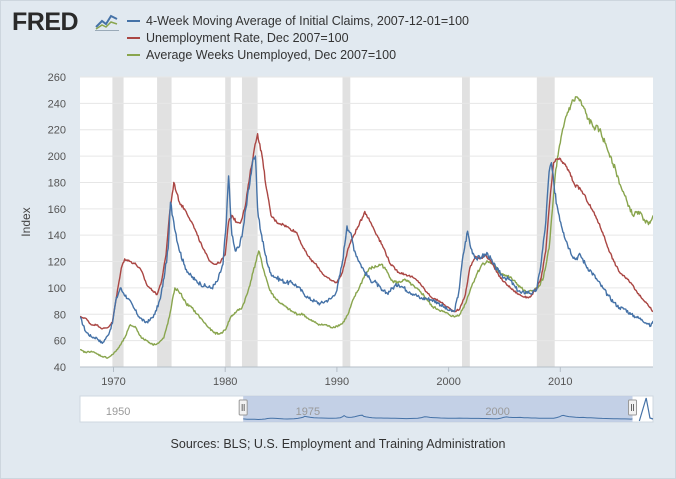 Image resolution: width=676 pixels, height=479 pixels. Describe the element at coordinates (247, 37) in the screenshot. I see `legend-label-unemployment-rate: Unemployment Rate, Dec 2007=100` at that location.